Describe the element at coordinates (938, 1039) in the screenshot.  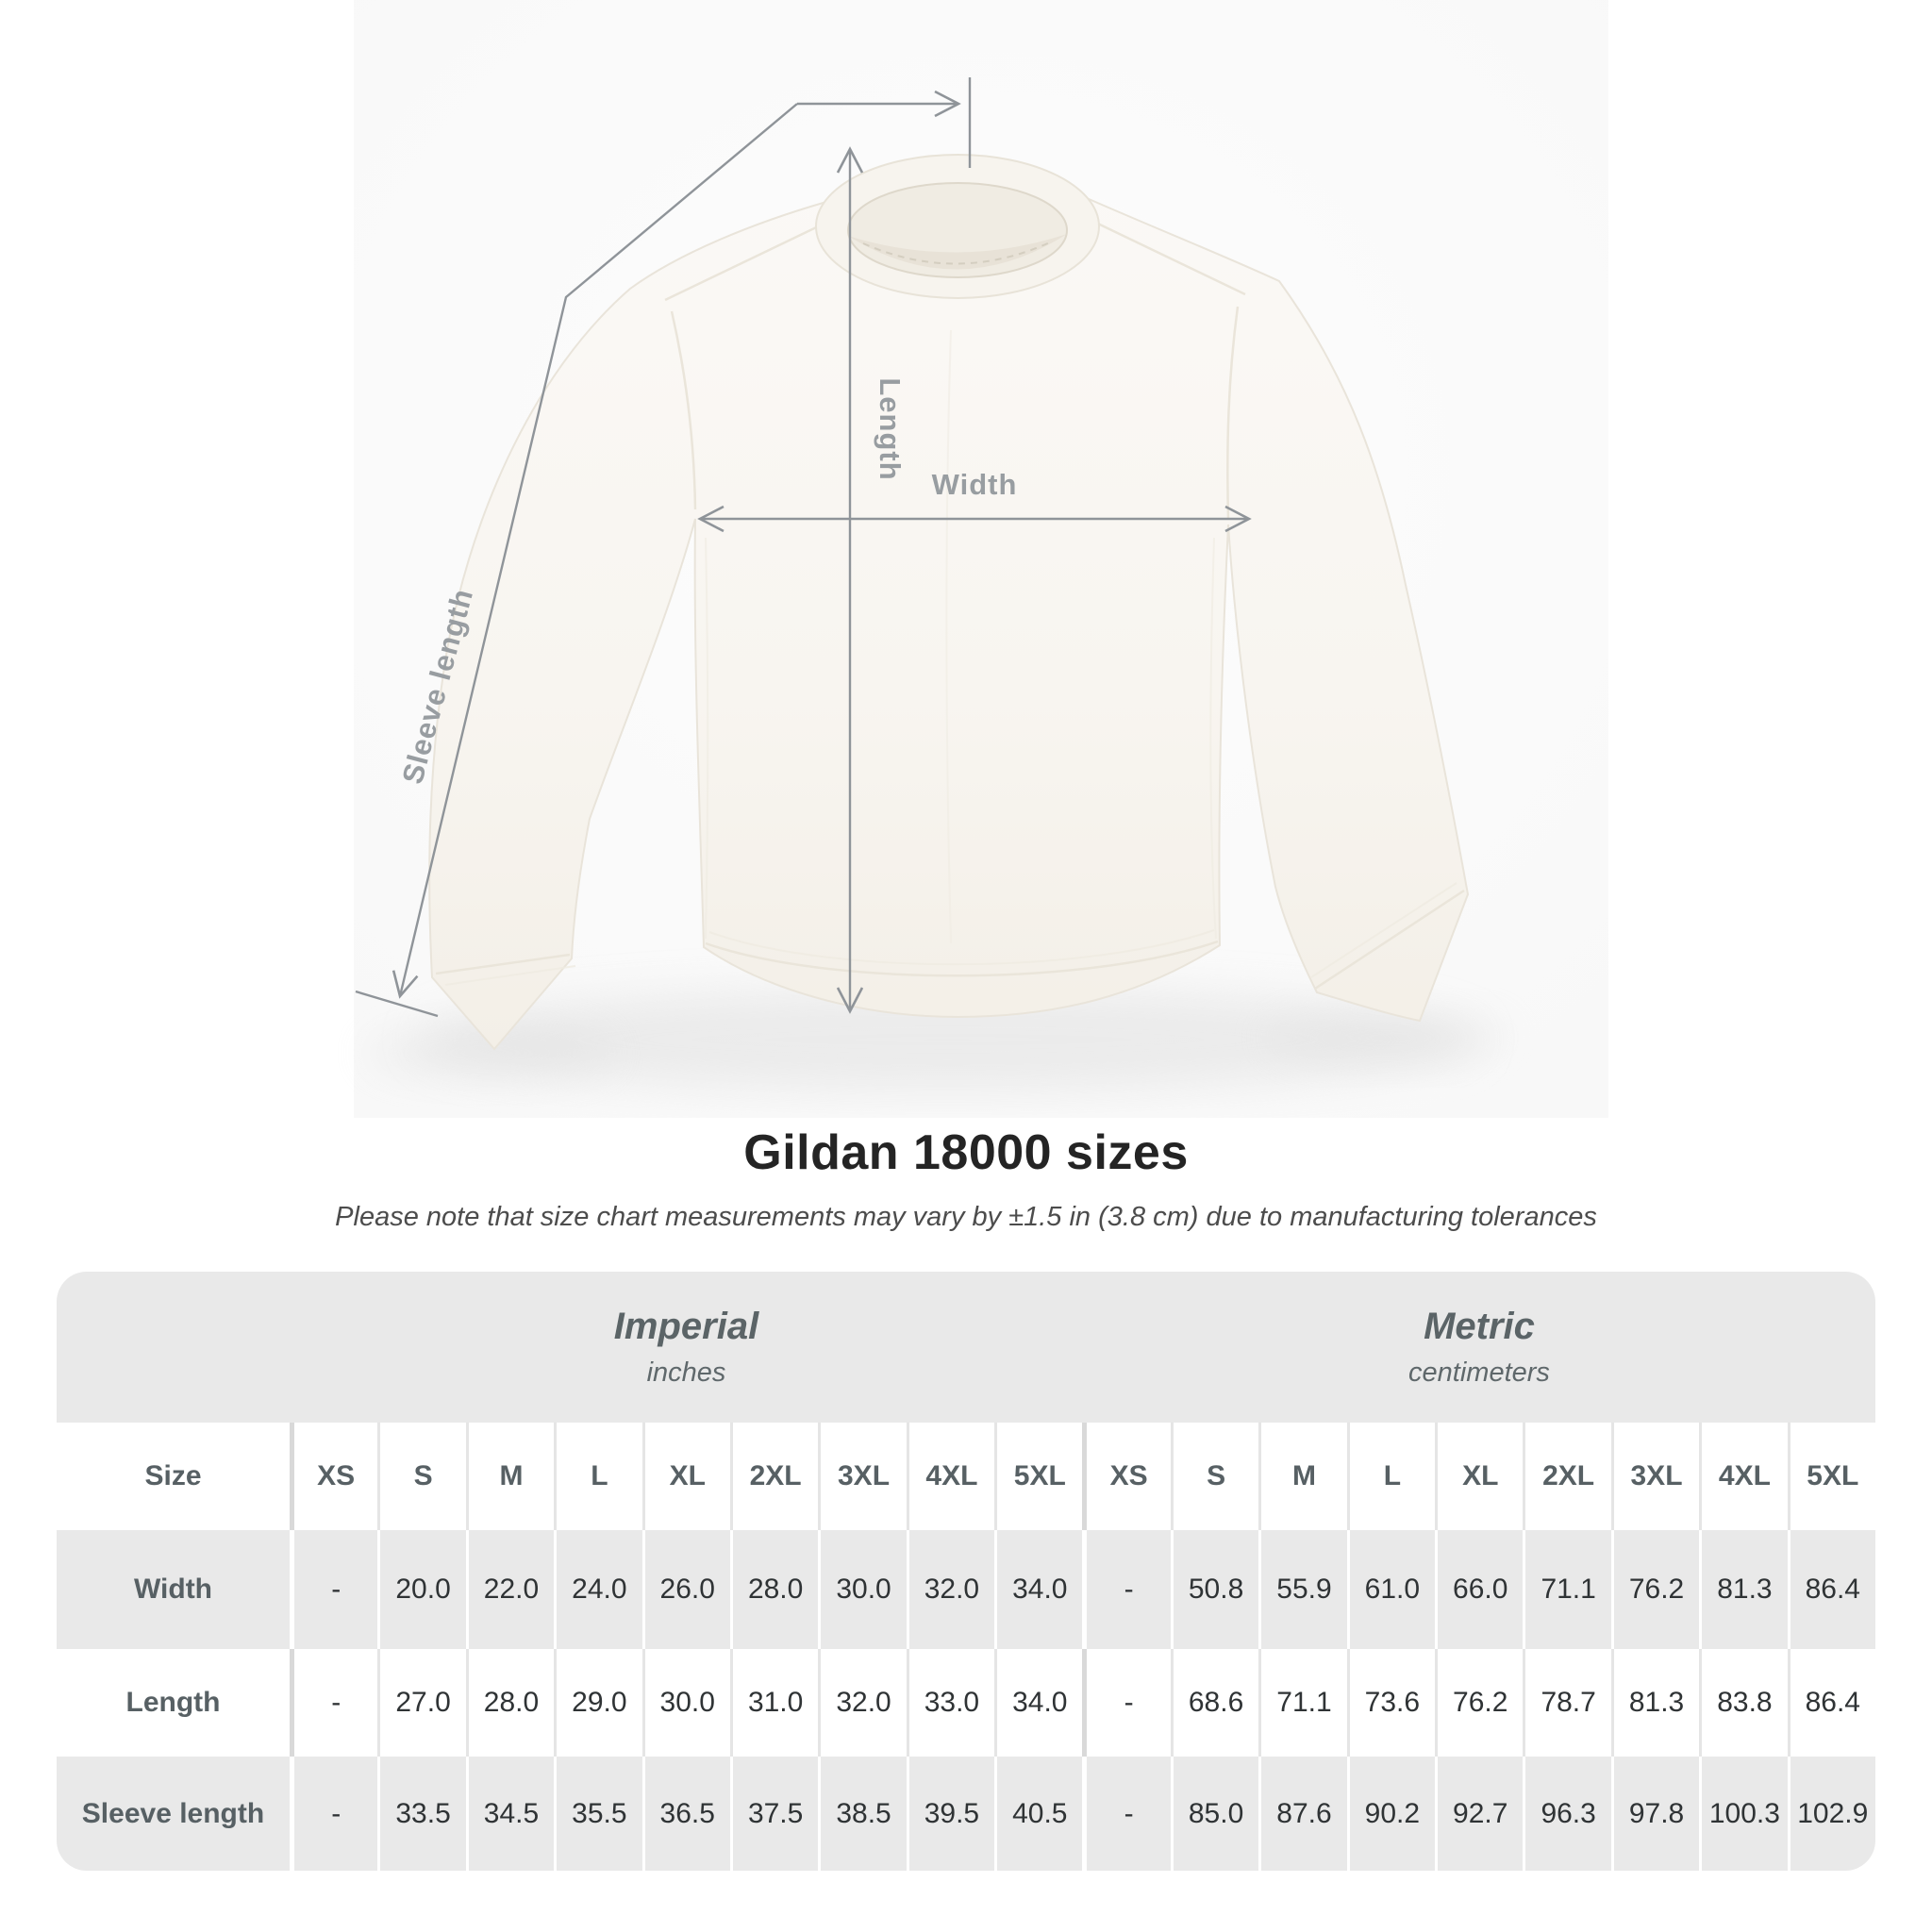
I see `garment-shadow` at that location.